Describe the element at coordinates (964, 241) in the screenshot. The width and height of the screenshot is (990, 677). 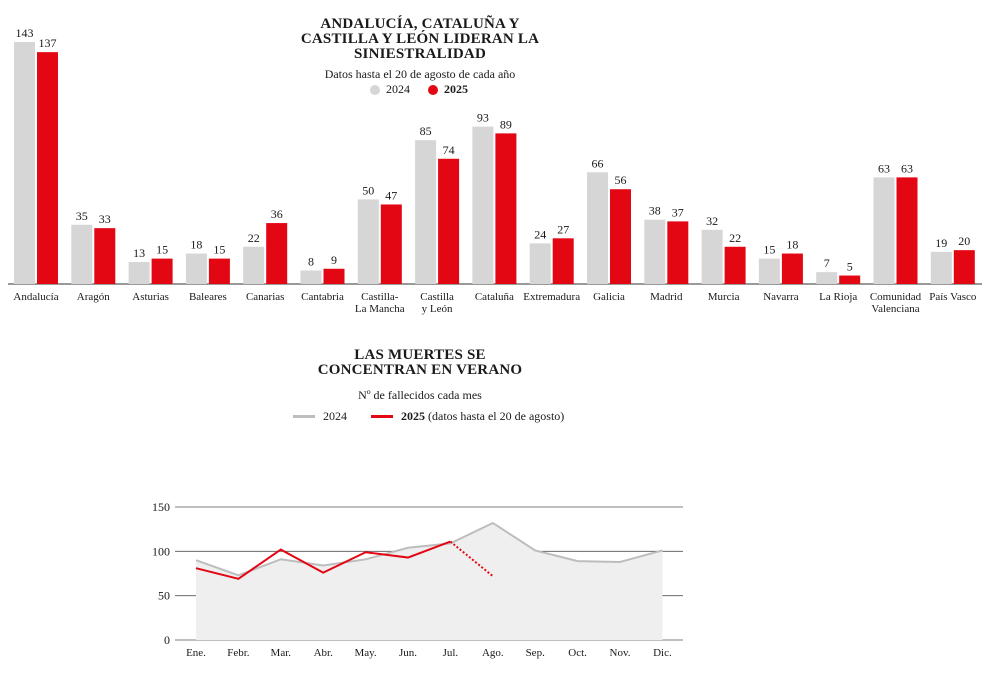
I see `bar-value-label-2025: 20` at that location.